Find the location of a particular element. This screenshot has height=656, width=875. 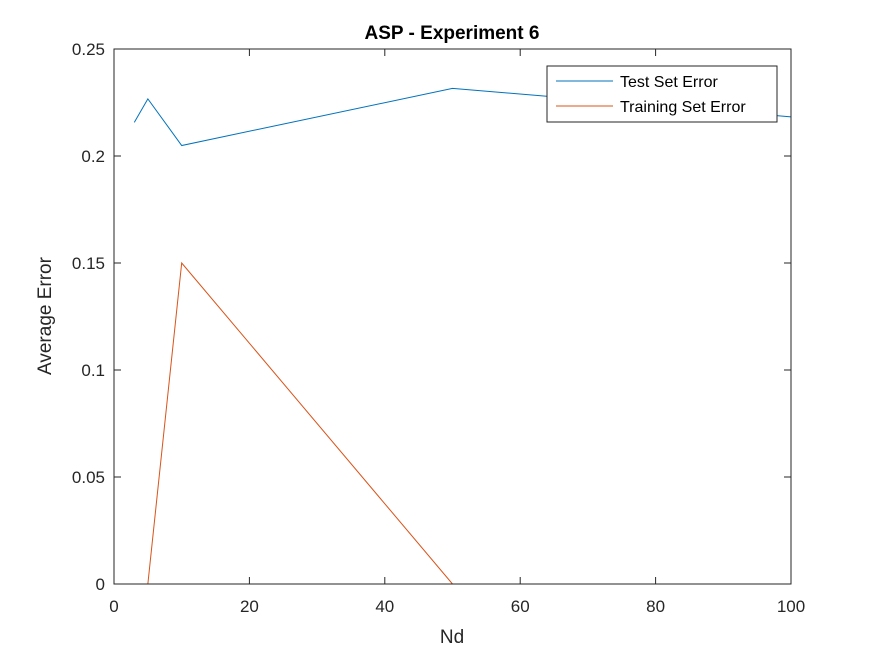

x-tick-label: 60 is located at coordinates (520, 606).